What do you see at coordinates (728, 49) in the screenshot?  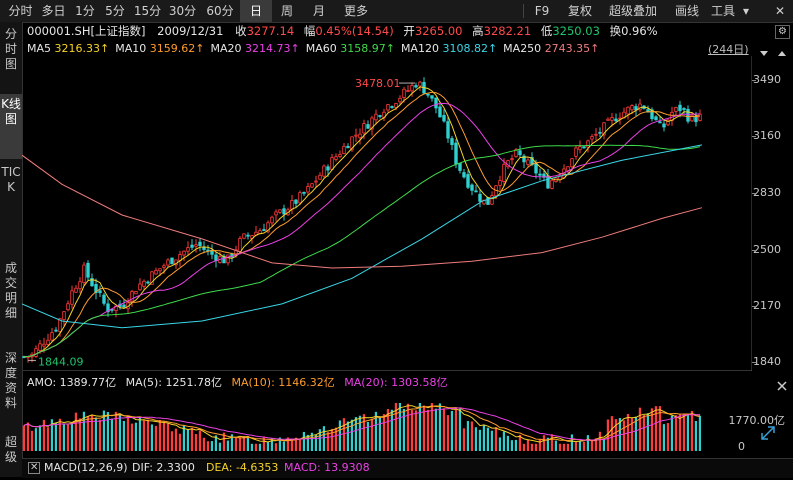 I see `period-count: (244日)` at bounding box center [728, 49].